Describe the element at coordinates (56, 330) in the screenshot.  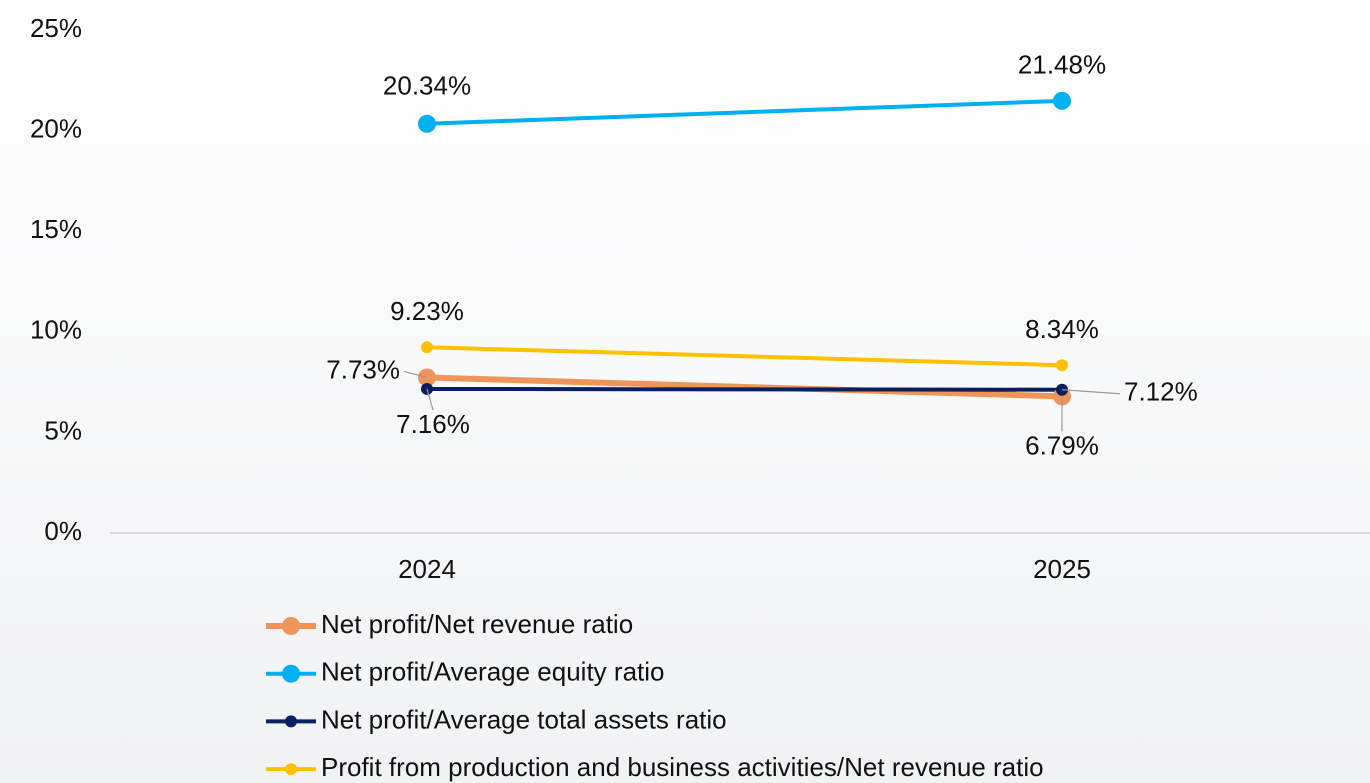
I see `y-tick-label: 10%` at that location.